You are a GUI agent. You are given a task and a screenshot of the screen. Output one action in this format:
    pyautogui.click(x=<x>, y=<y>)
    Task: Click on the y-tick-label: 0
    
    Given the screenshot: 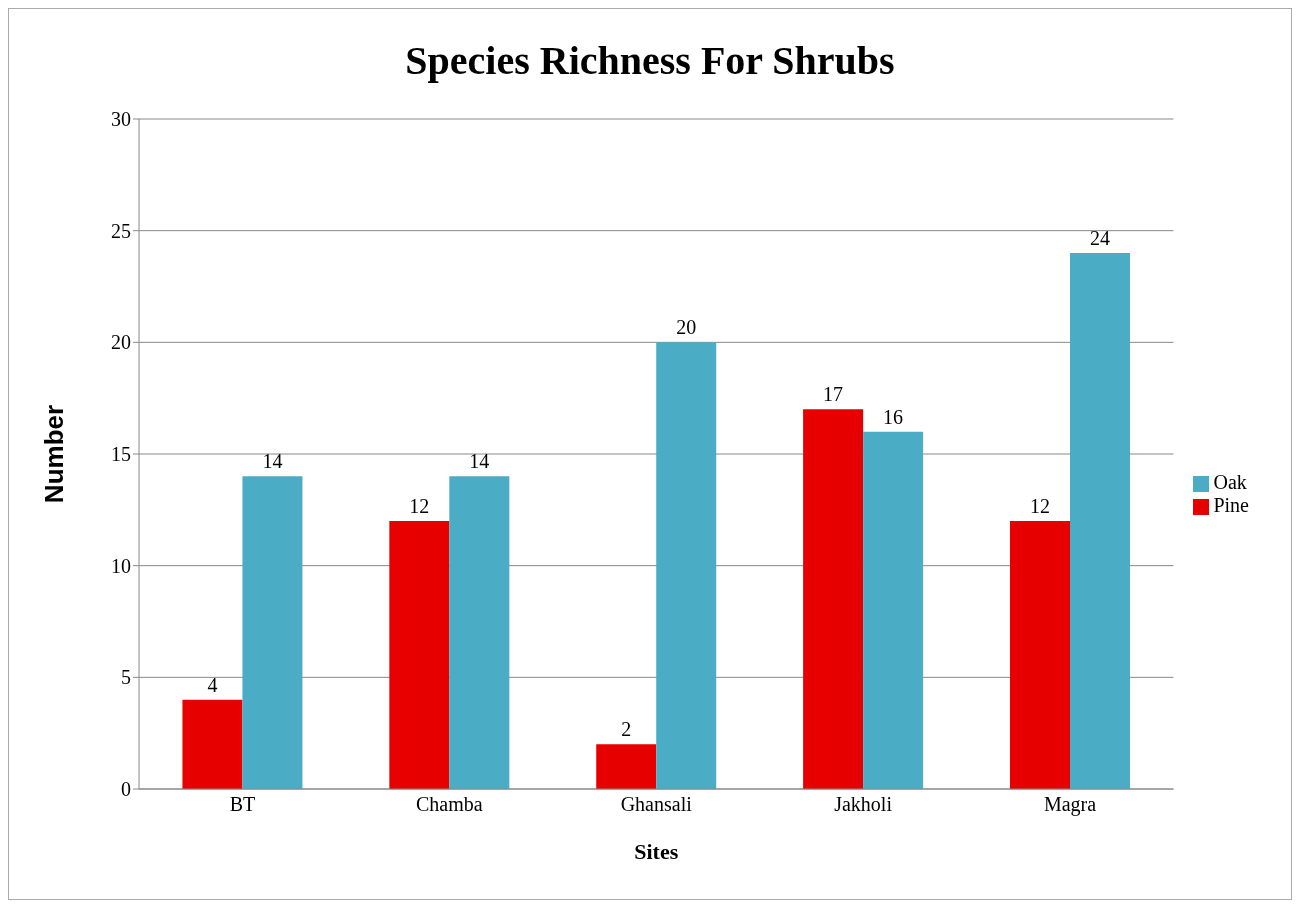 What is the action you would take?
    pyautogui.click(x=126, y=789)
    